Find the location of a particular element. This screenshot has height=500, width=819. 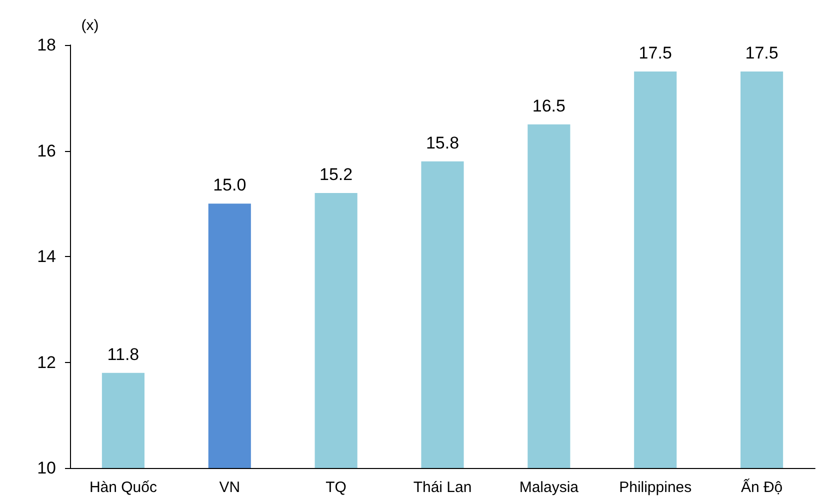

y-axis-title: (x) is located at coordinates (90, 25).